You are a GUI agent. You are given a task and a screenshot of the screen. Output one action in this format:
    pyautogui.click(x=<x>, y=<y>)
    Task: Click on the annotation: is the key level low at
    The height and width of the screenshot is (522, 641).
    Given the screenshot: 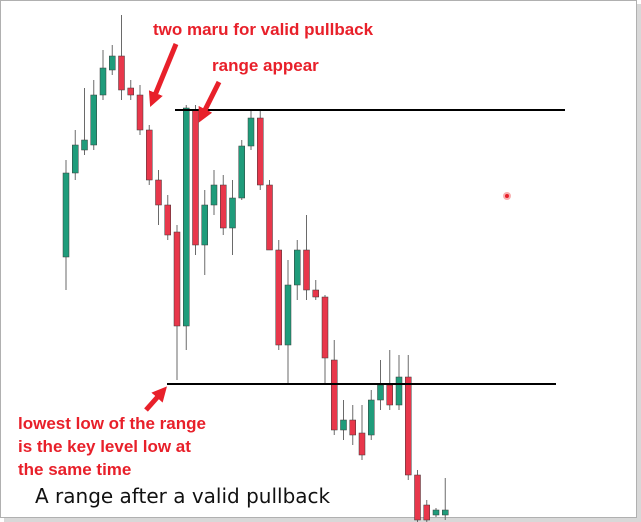 What is the action you would take?
    pyautogui.click(x=104, y=446)
    